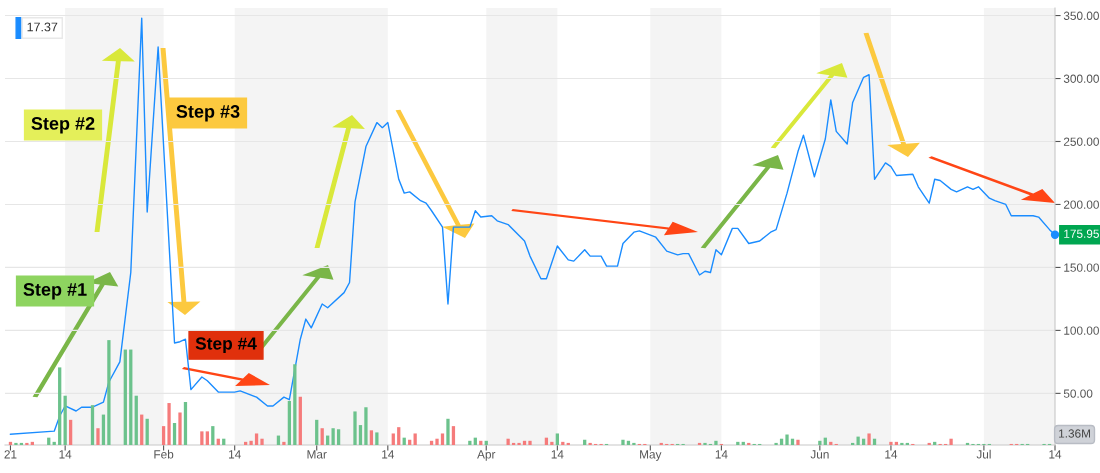  I want to click on y-tick-label: 50.00, so click(1078, 393).